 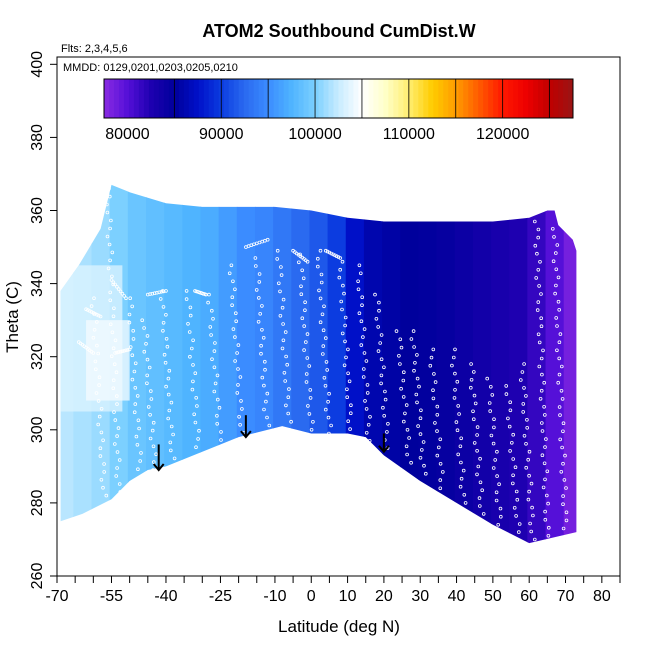 I want to click on y-tick-label: 400, so click(x=37, y=64).